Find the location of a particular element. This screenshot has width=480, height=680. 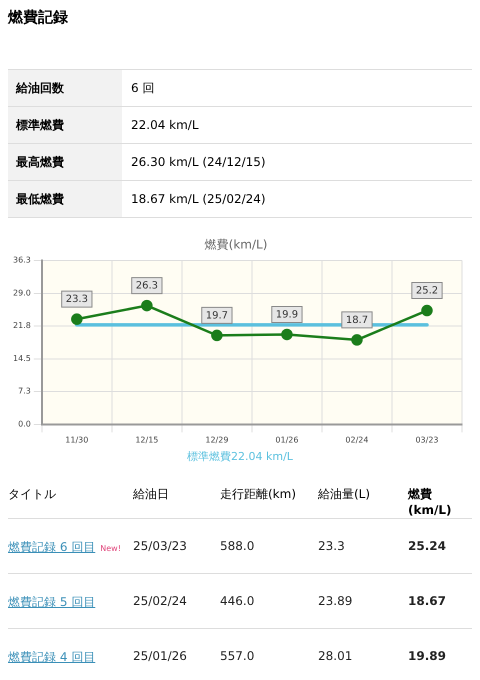

x-tick-label: 01/26 is located at coordinates (286, 439).